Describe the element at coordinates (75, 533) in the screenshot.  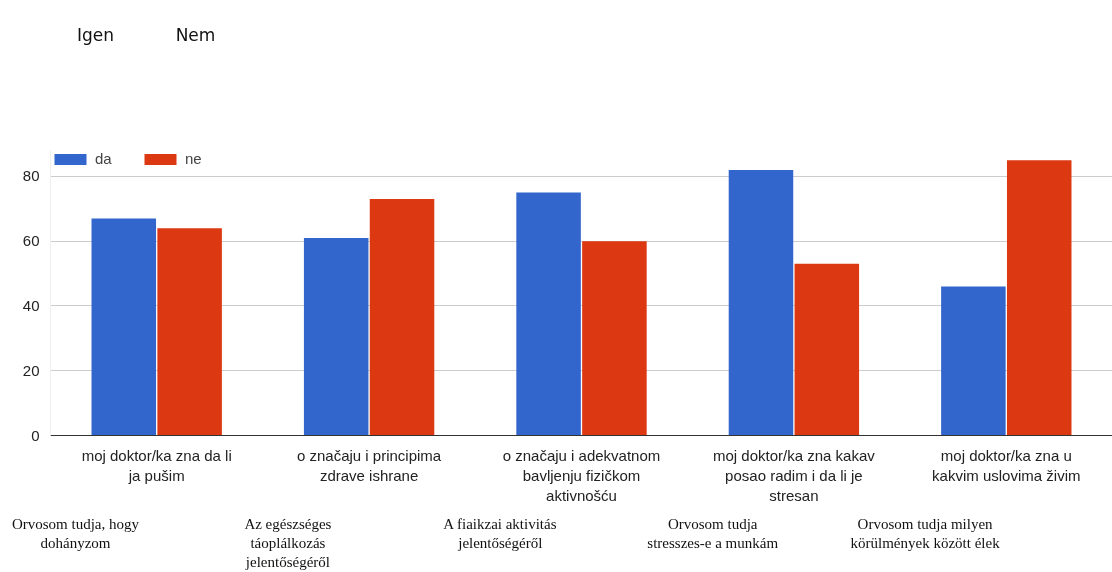
I see `text: Orvosom tudja, hogy dohányzom` at that location.